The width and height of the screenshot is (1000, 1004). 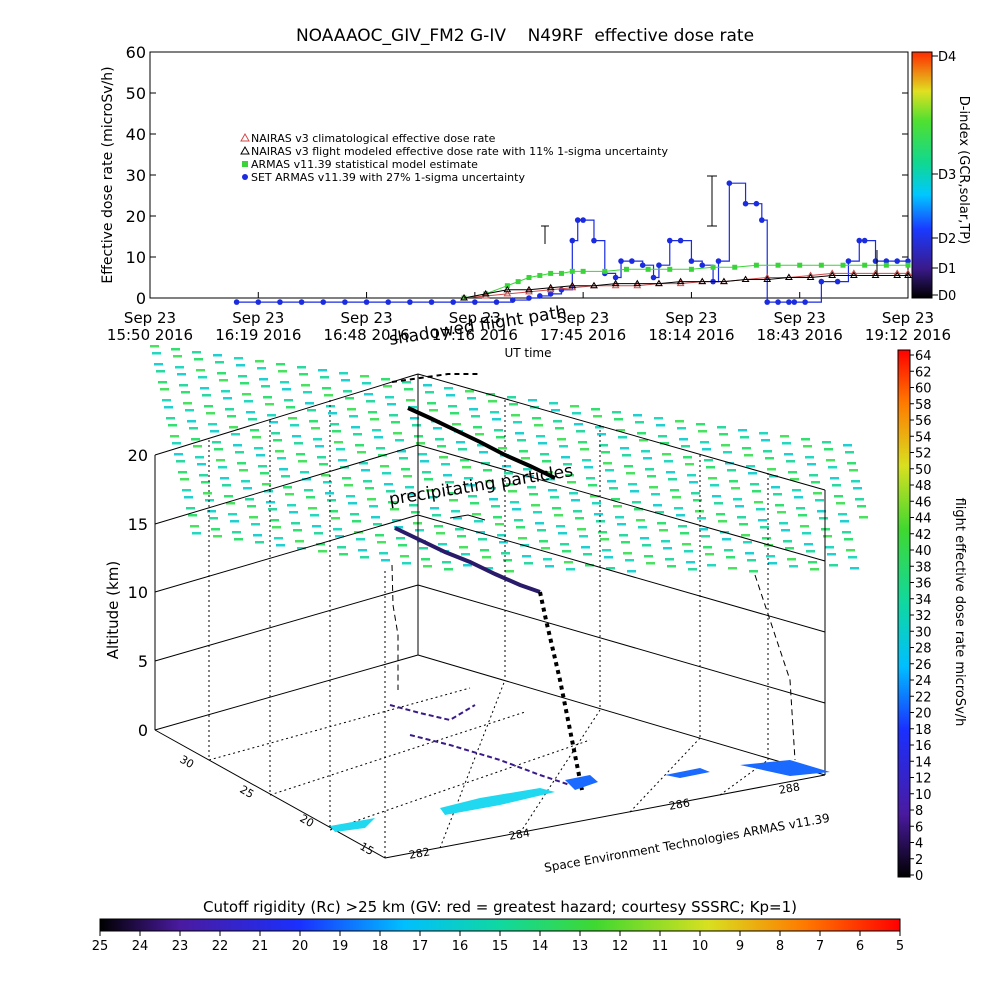 I want to click on cutoff-colorbar-tick-label: 10, so click(x=700, y=946).